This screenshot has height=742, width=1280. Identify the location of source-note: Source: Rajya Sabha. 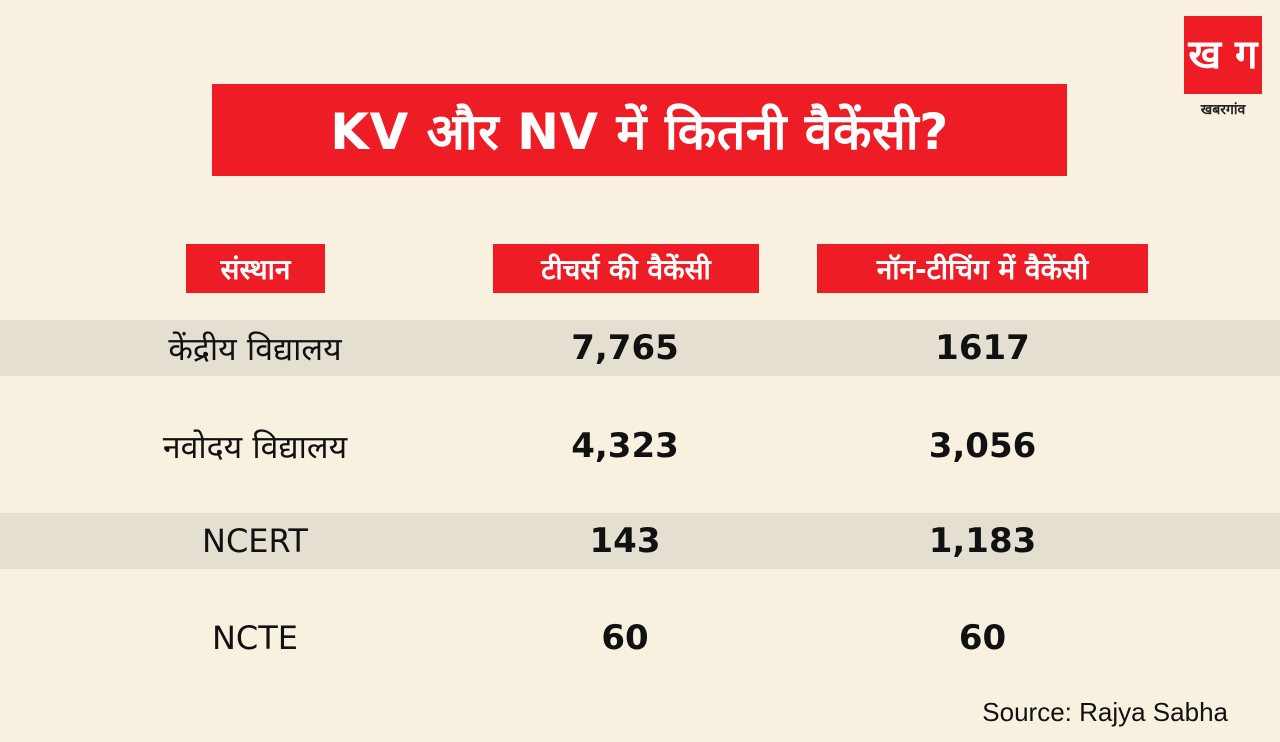
(1105, 712).